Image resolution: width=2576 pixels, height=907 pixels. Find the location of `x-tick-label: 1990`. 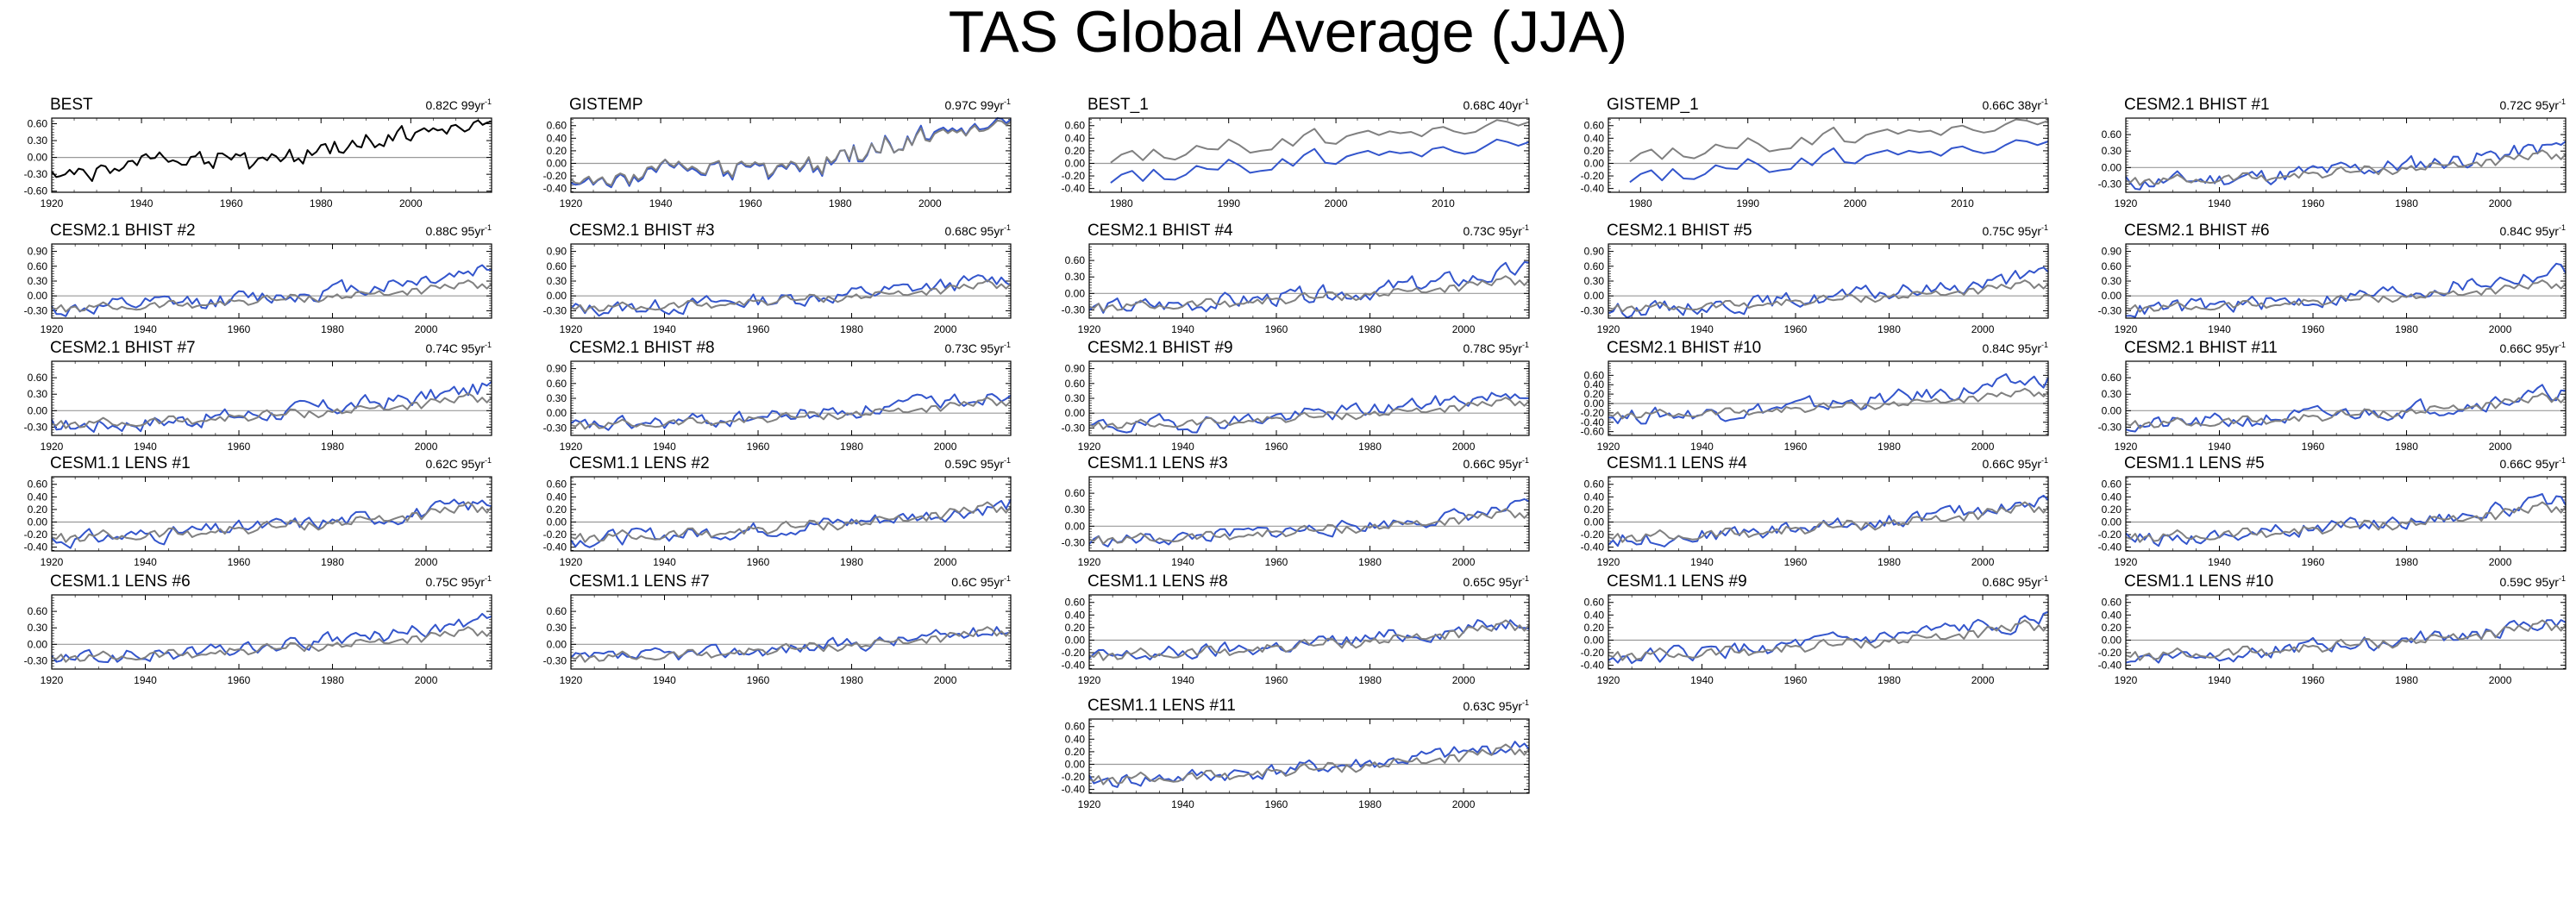

x-tick-label: 1990 is located at coordinates (1747, 203).